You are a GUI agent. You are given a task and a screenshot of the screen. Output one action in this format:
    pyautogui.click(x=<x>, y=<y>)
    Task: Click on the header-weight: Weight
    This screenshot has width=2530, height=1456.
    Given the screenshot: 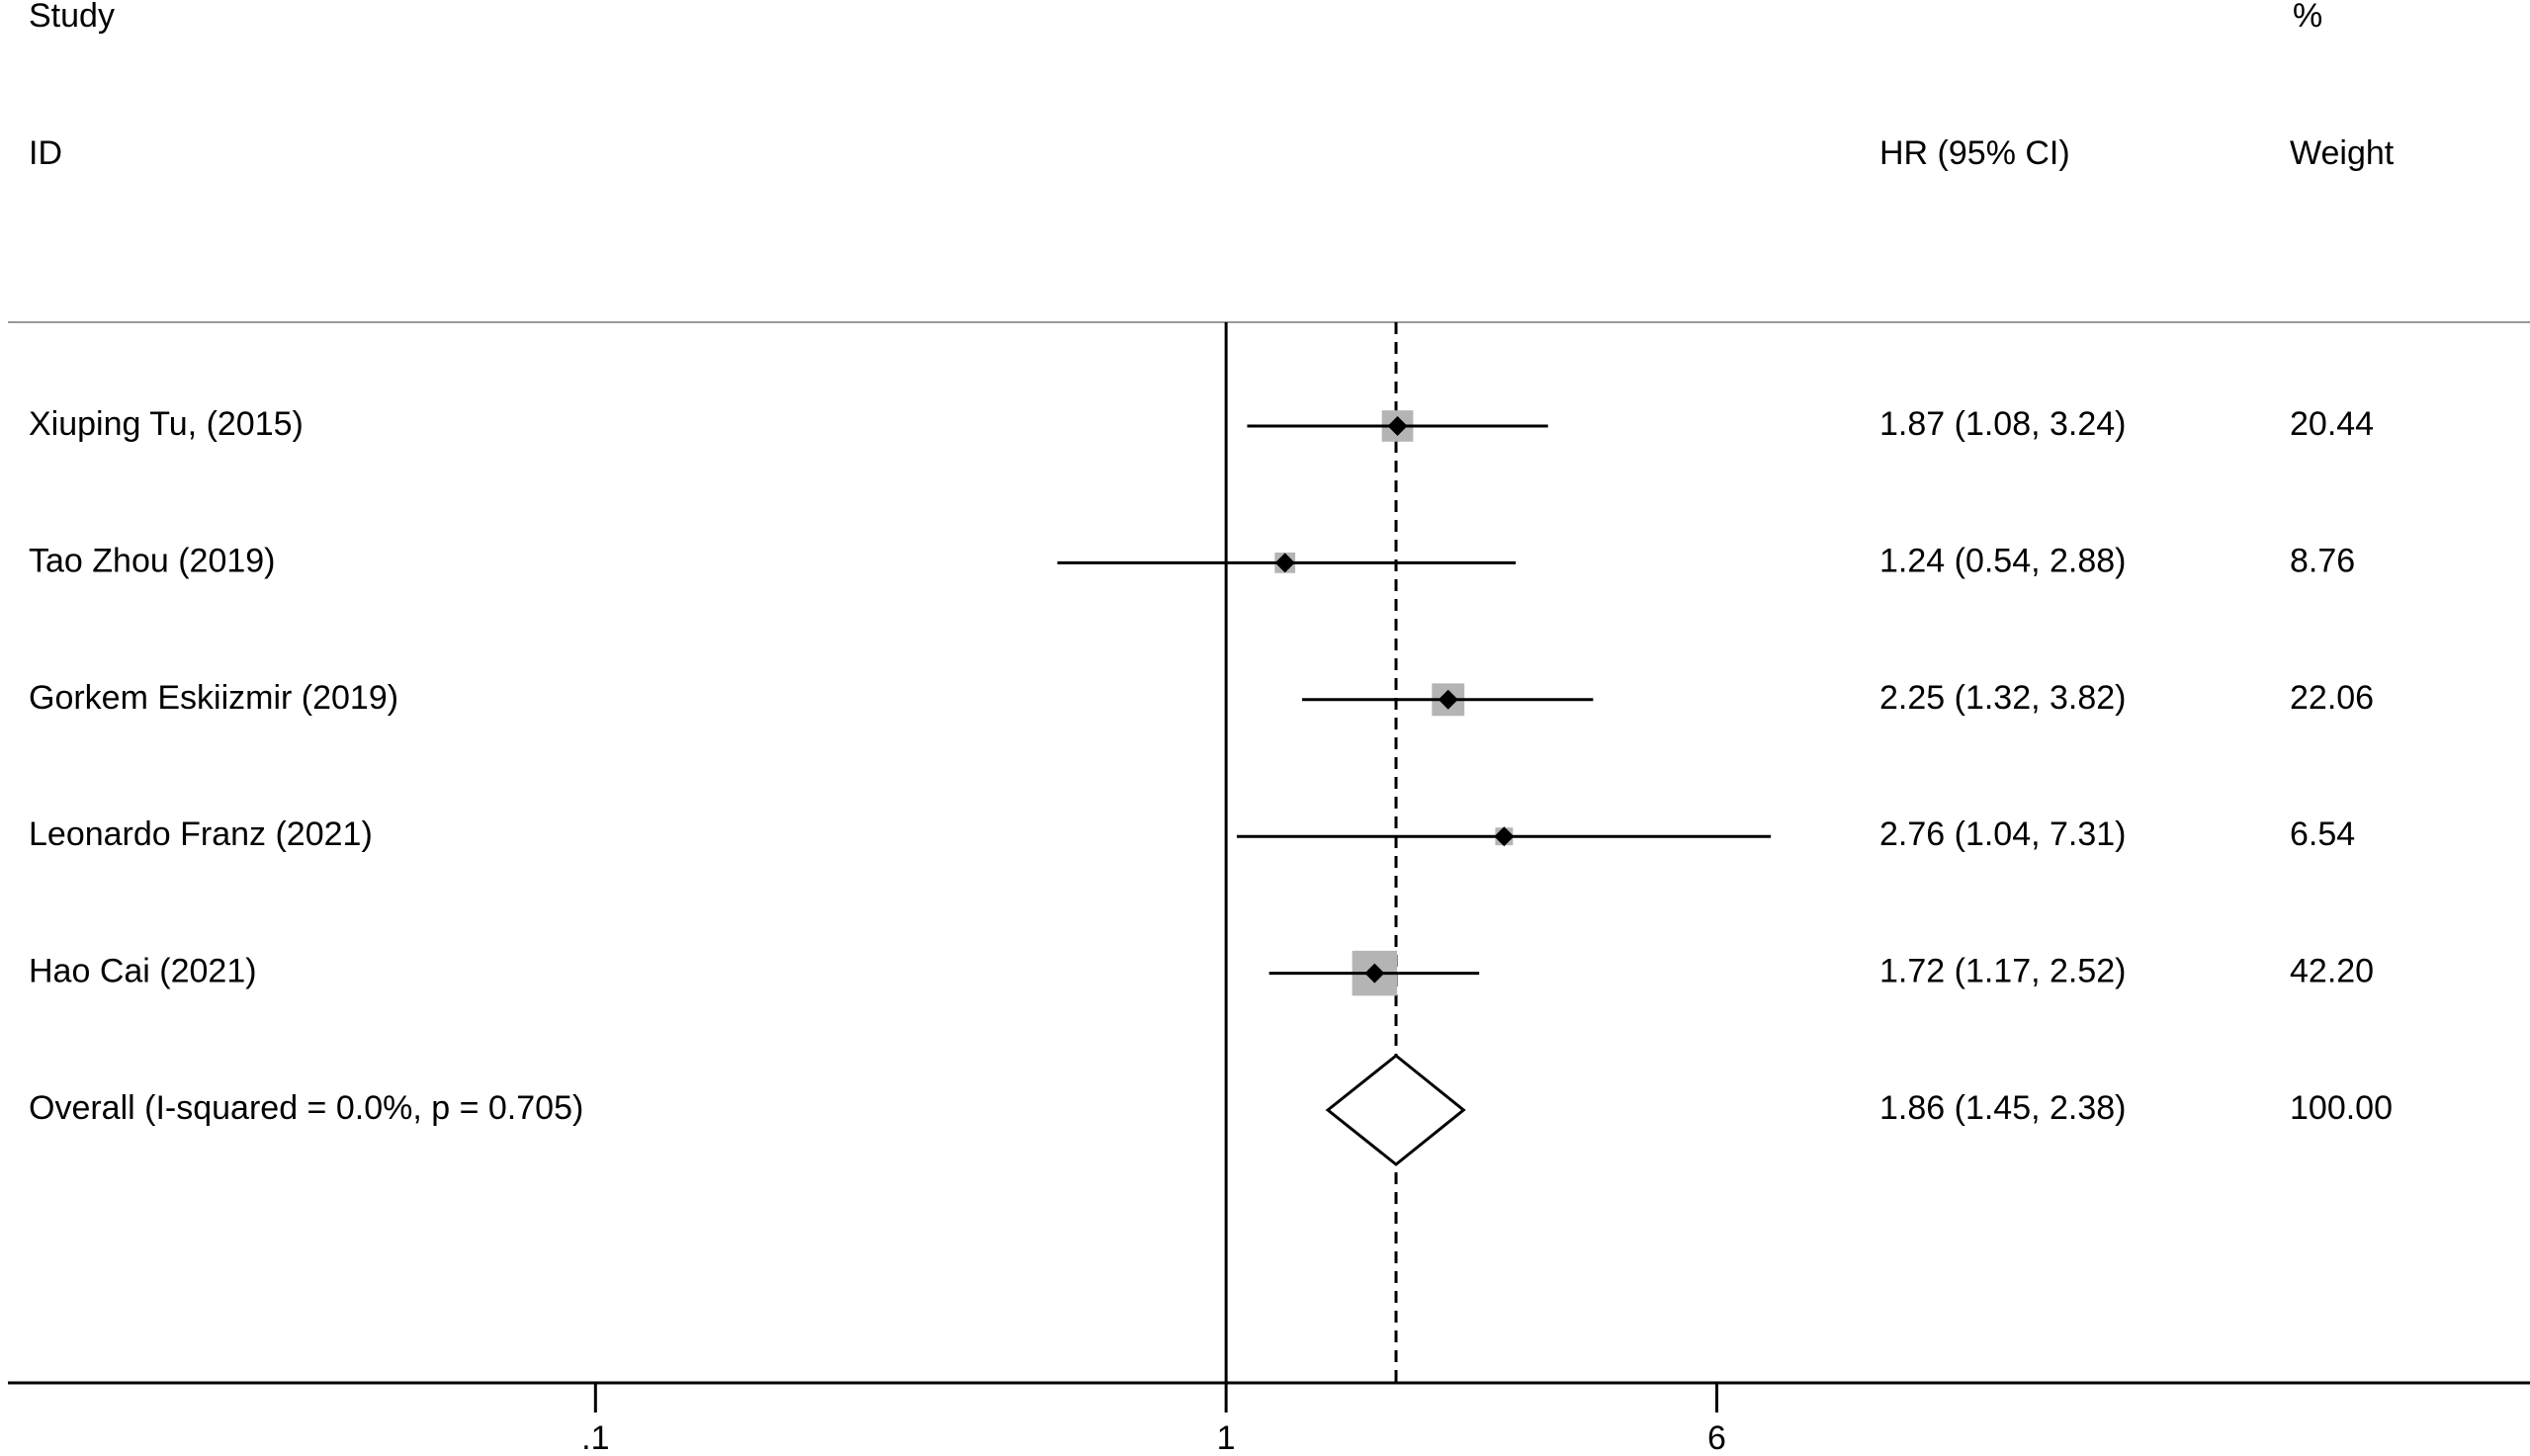 What is the action you would take?
    pyautogui.click(x=2342, y=153)
    